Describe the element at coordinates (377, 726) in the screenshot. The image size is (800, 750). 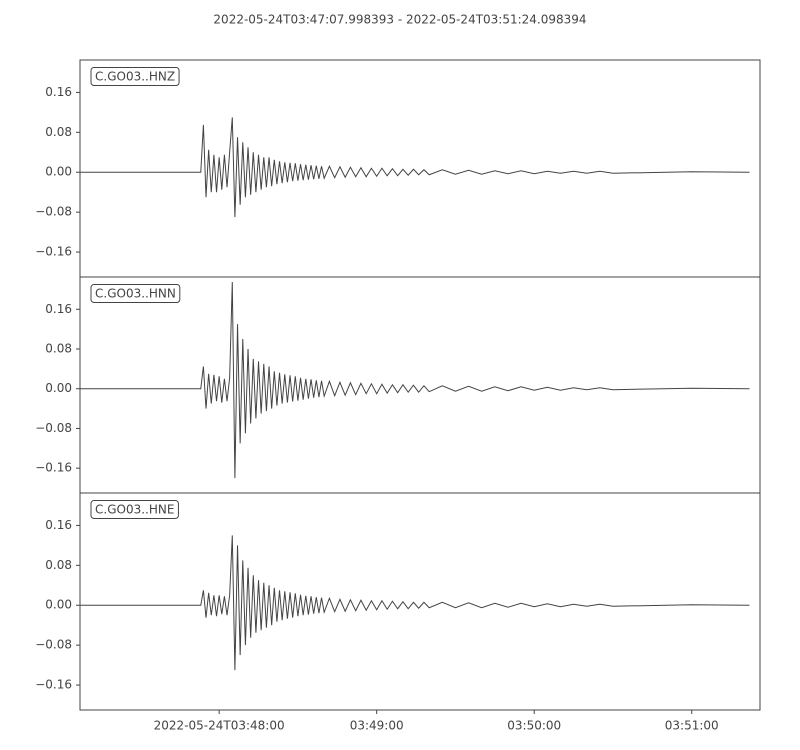
I see `x-tick-label: 03:49:00` at that location.